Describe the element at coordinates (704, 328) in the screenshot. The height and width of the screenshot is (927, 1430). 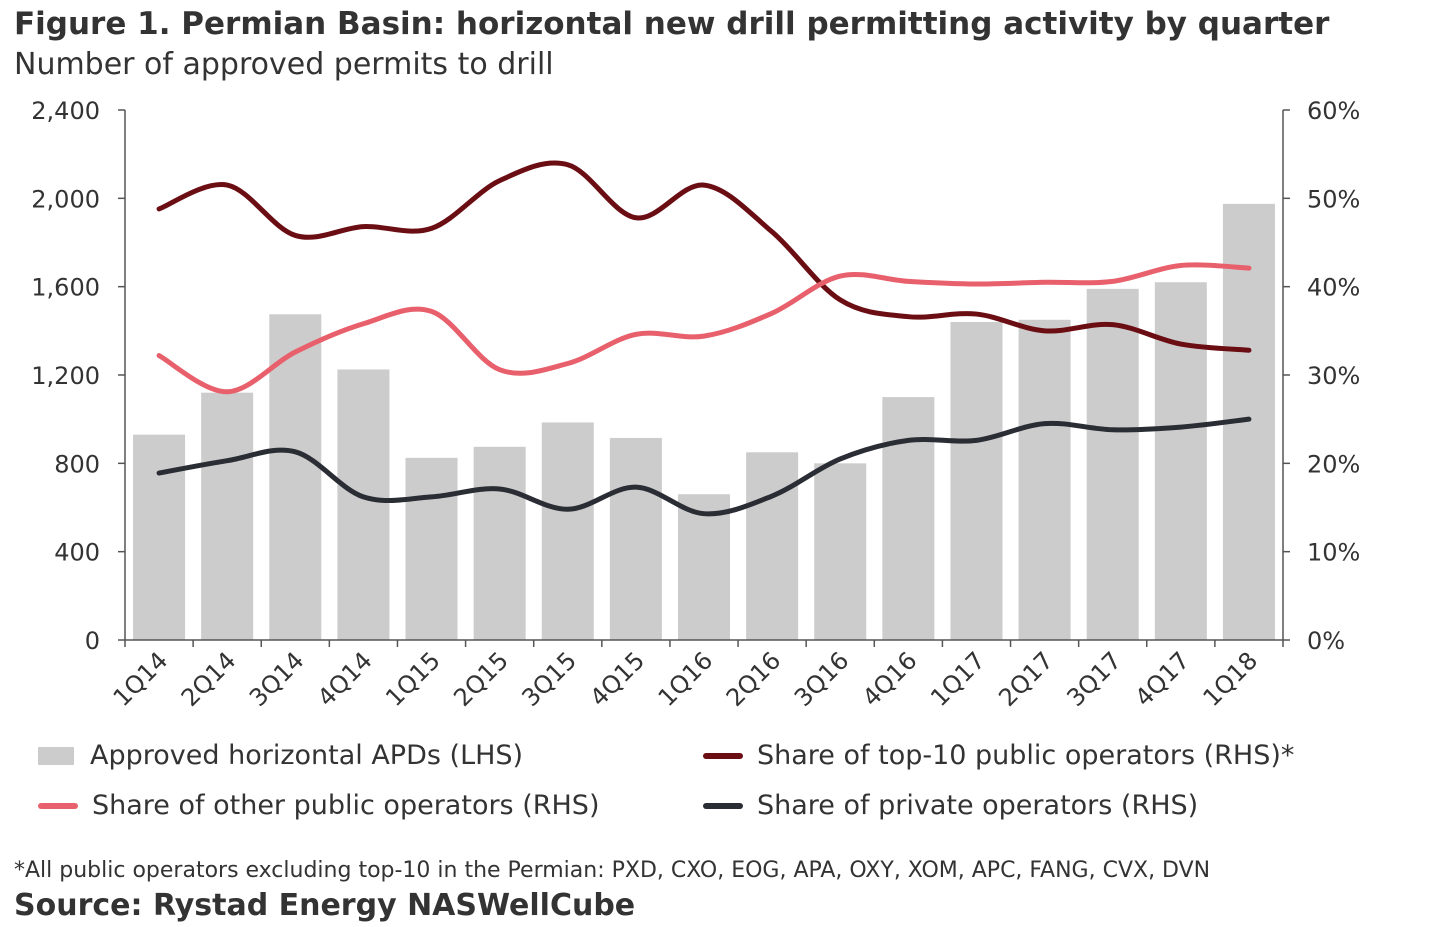
I see `line-other-public` at that location.